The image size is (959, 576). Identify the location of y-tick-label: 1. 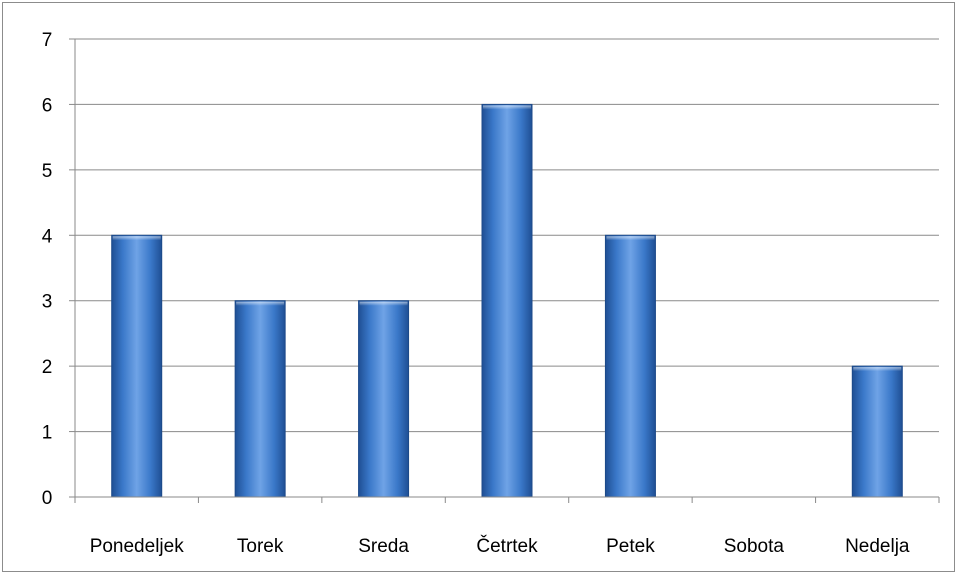
(47, 433).